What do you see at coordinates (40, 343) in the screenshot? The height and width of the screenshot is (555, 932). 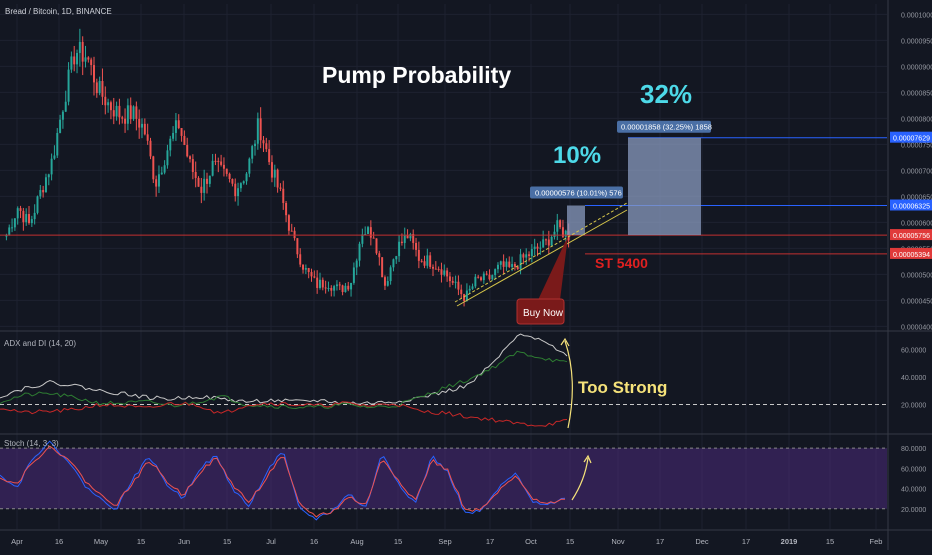 I see `adx-pane-title: ADX and DI (14, 20)` at bounding box center [40, 343].